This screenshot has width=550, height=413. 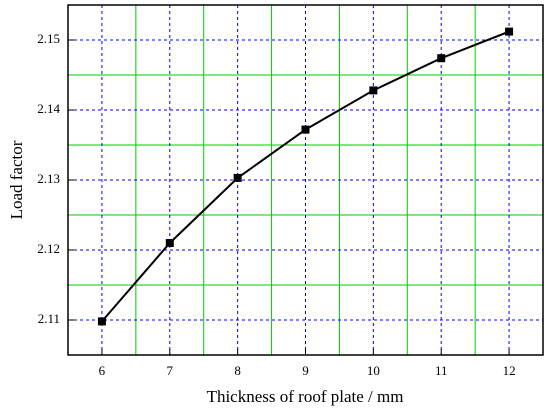 What do you see at coordinates (441, 370) in the screenshot?
I see `x-tick-label: 11` at bounding box center [441, 370].